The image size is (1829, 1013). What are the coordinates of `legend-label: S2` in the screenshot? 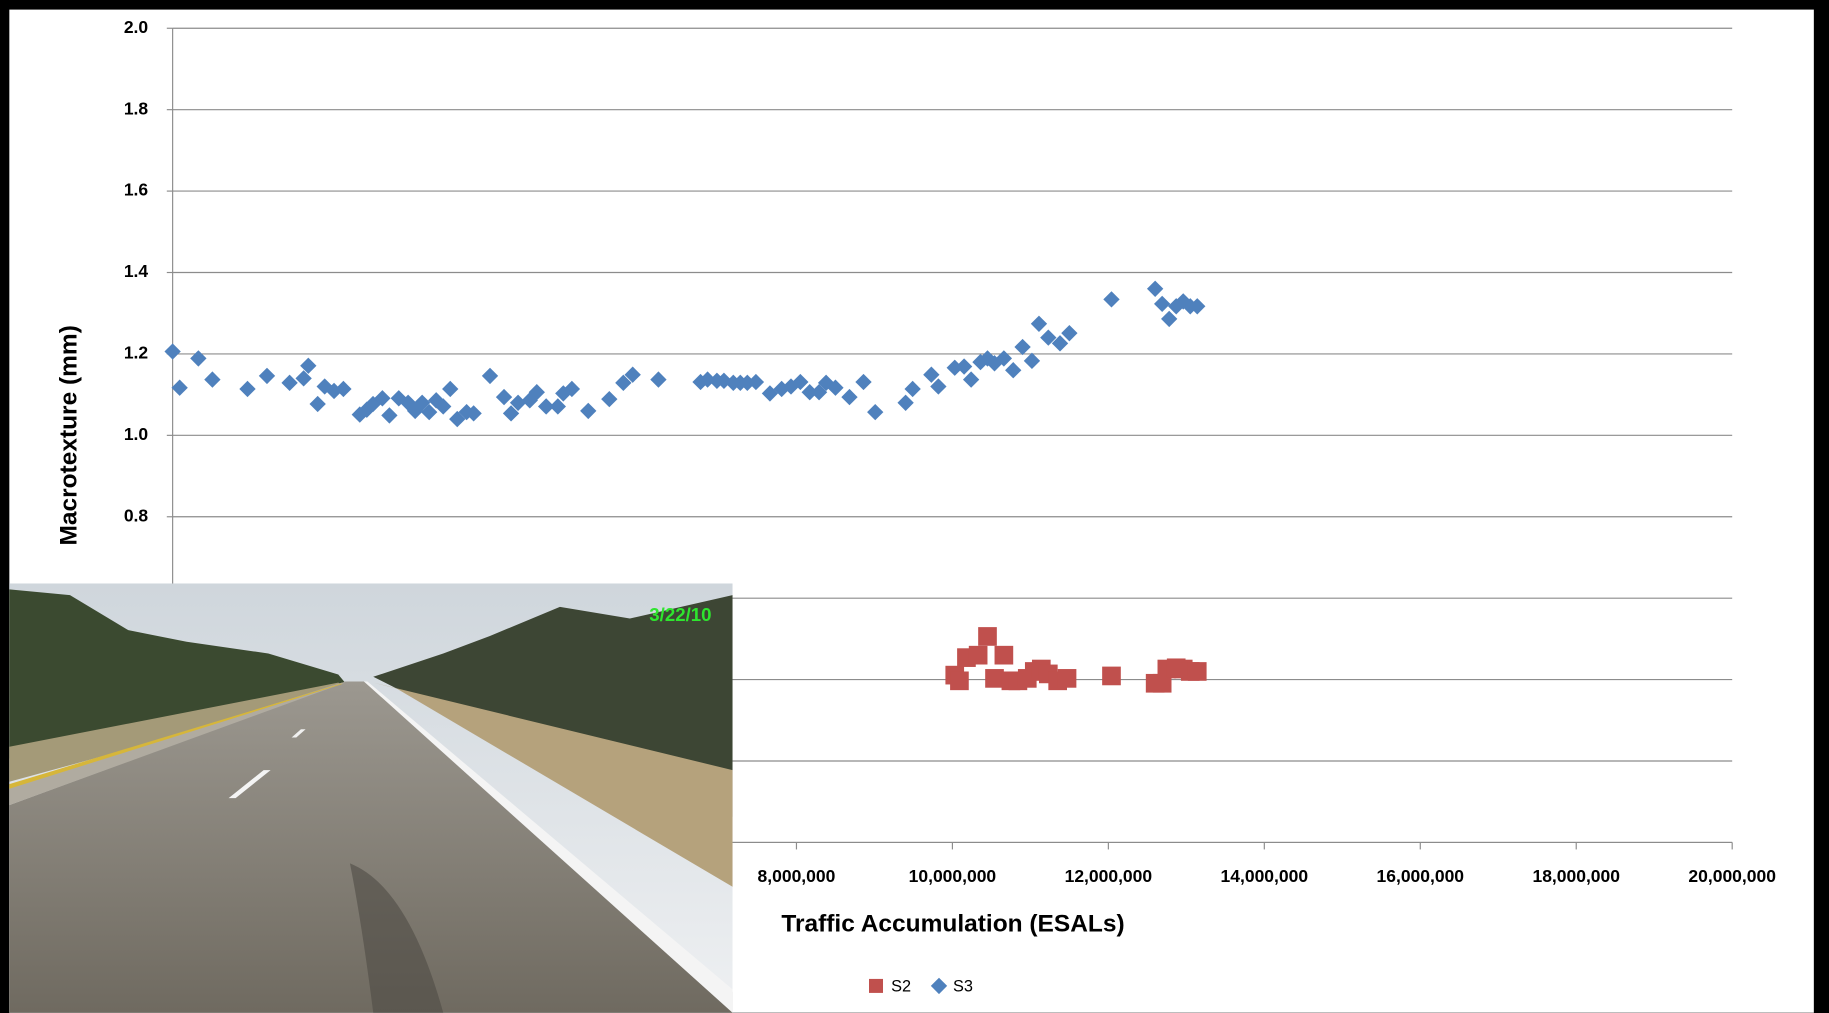 It's located at (901, 986).